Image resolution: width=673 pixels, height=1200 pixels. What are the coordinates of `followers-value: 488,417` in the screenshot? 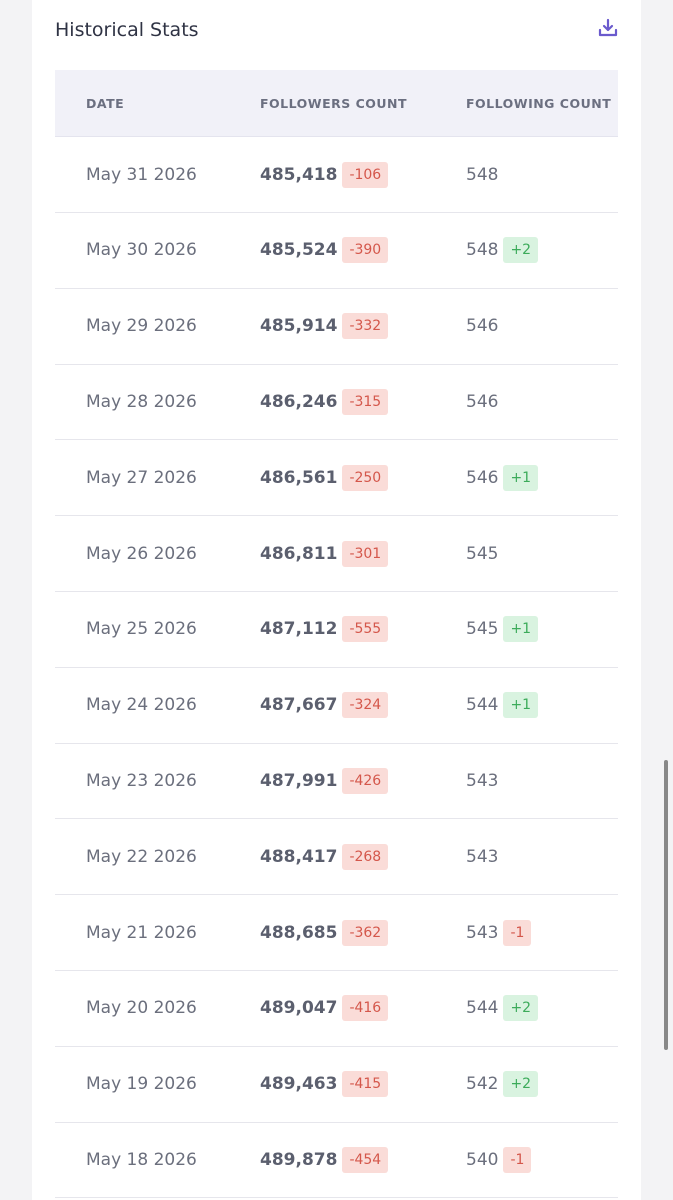 It's located at (299, 856).